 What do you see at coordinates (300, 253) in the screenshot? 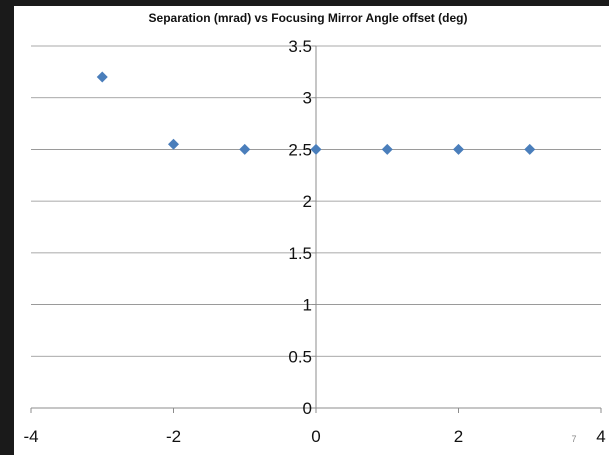
I see `y-tick-label: 1.5` at bounding box center [300, 253].